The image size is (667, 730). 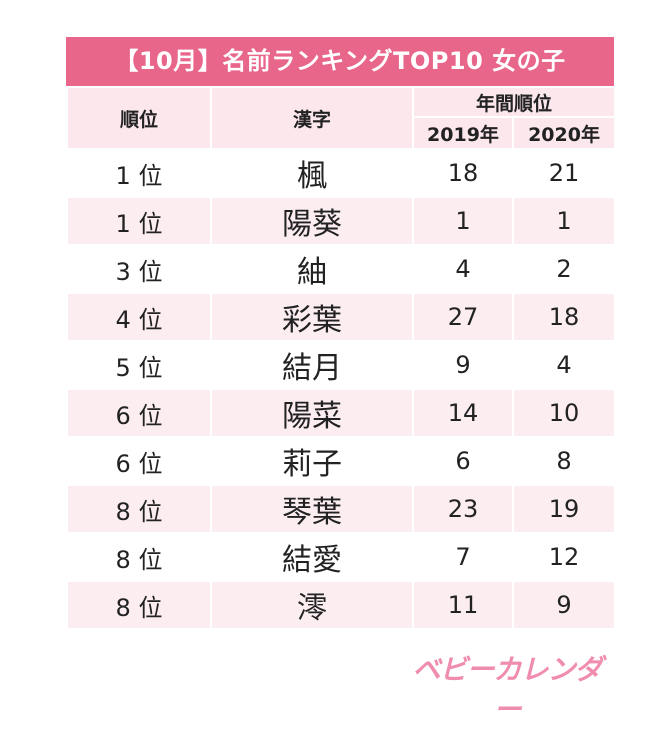 I want to click on rank-cell: 4 位, so click(x=139, y=317).